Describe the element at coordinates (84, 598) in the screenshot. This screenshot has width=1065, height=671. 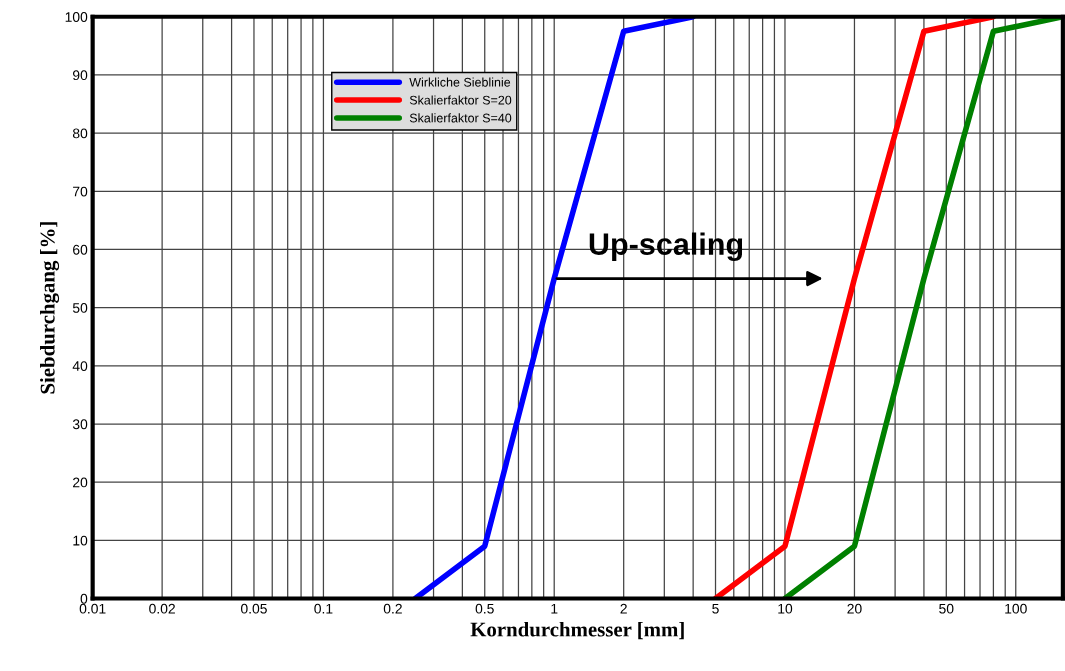
I see `y-tick-label: 0` at that location.